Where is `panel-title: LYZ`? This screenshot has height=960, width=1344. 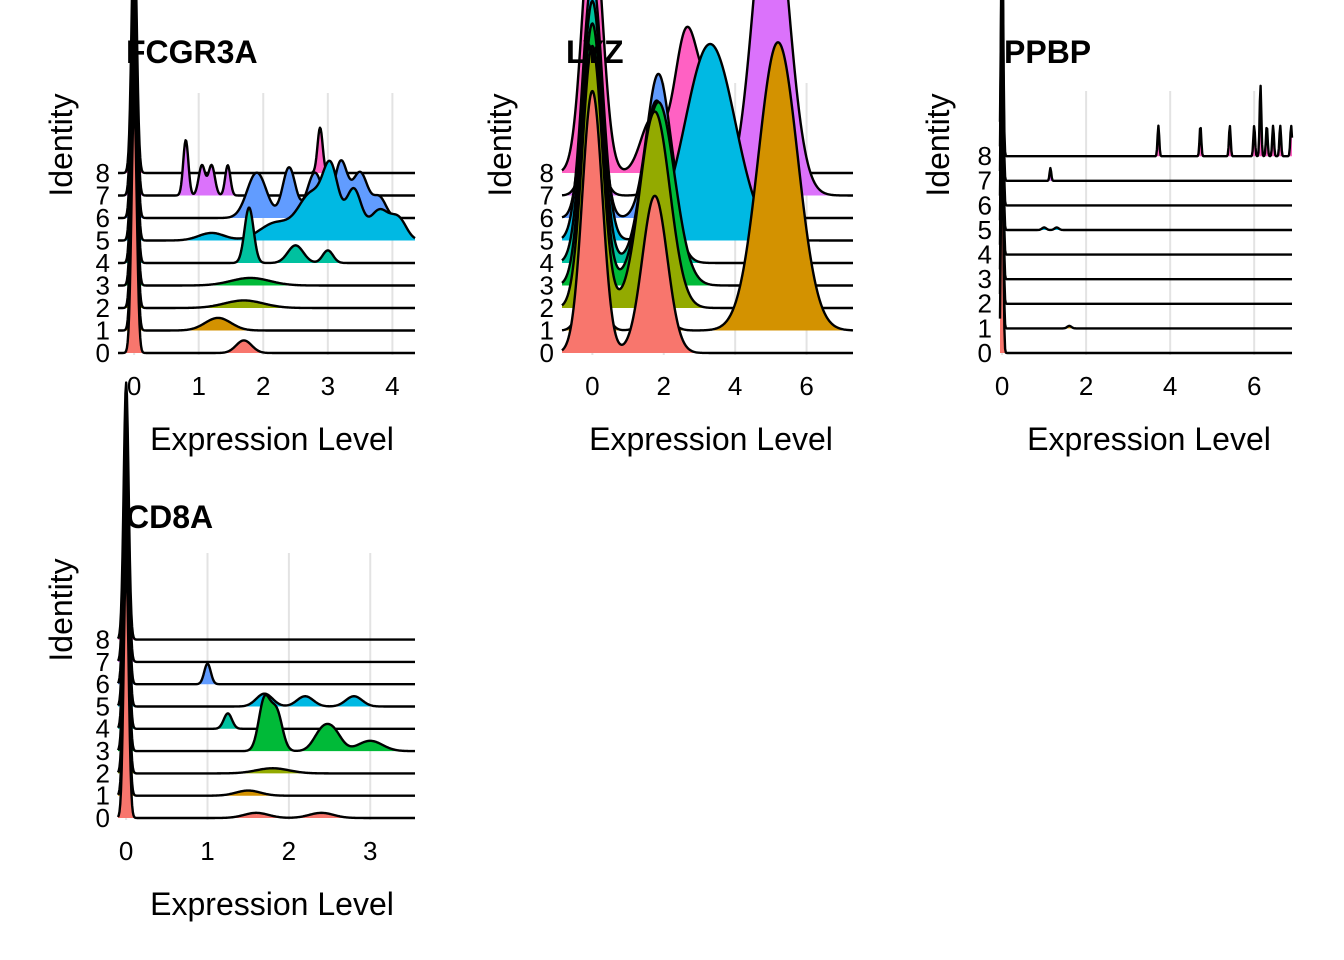 panel-title: LYZ is located at coordinates (595, 52).